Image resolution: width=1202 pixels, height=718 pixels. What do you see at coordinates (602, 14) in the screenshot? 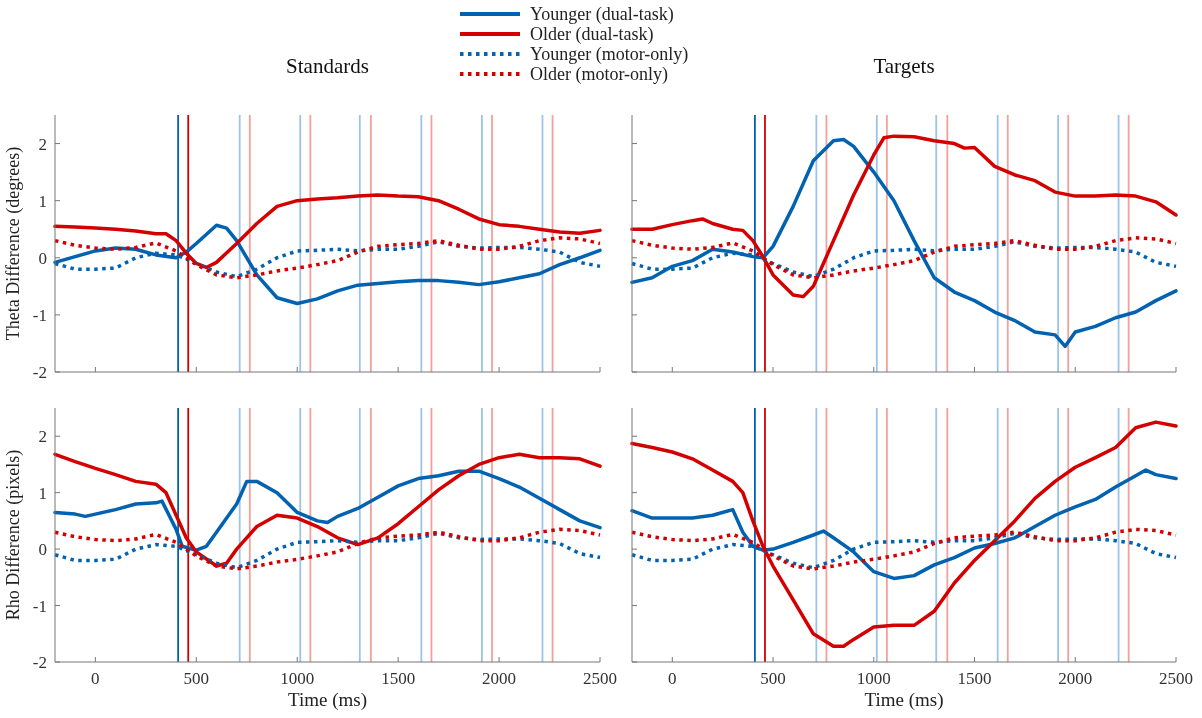
I see `legend-label: Younger (dual-task)` at bounding box center [602, 14].